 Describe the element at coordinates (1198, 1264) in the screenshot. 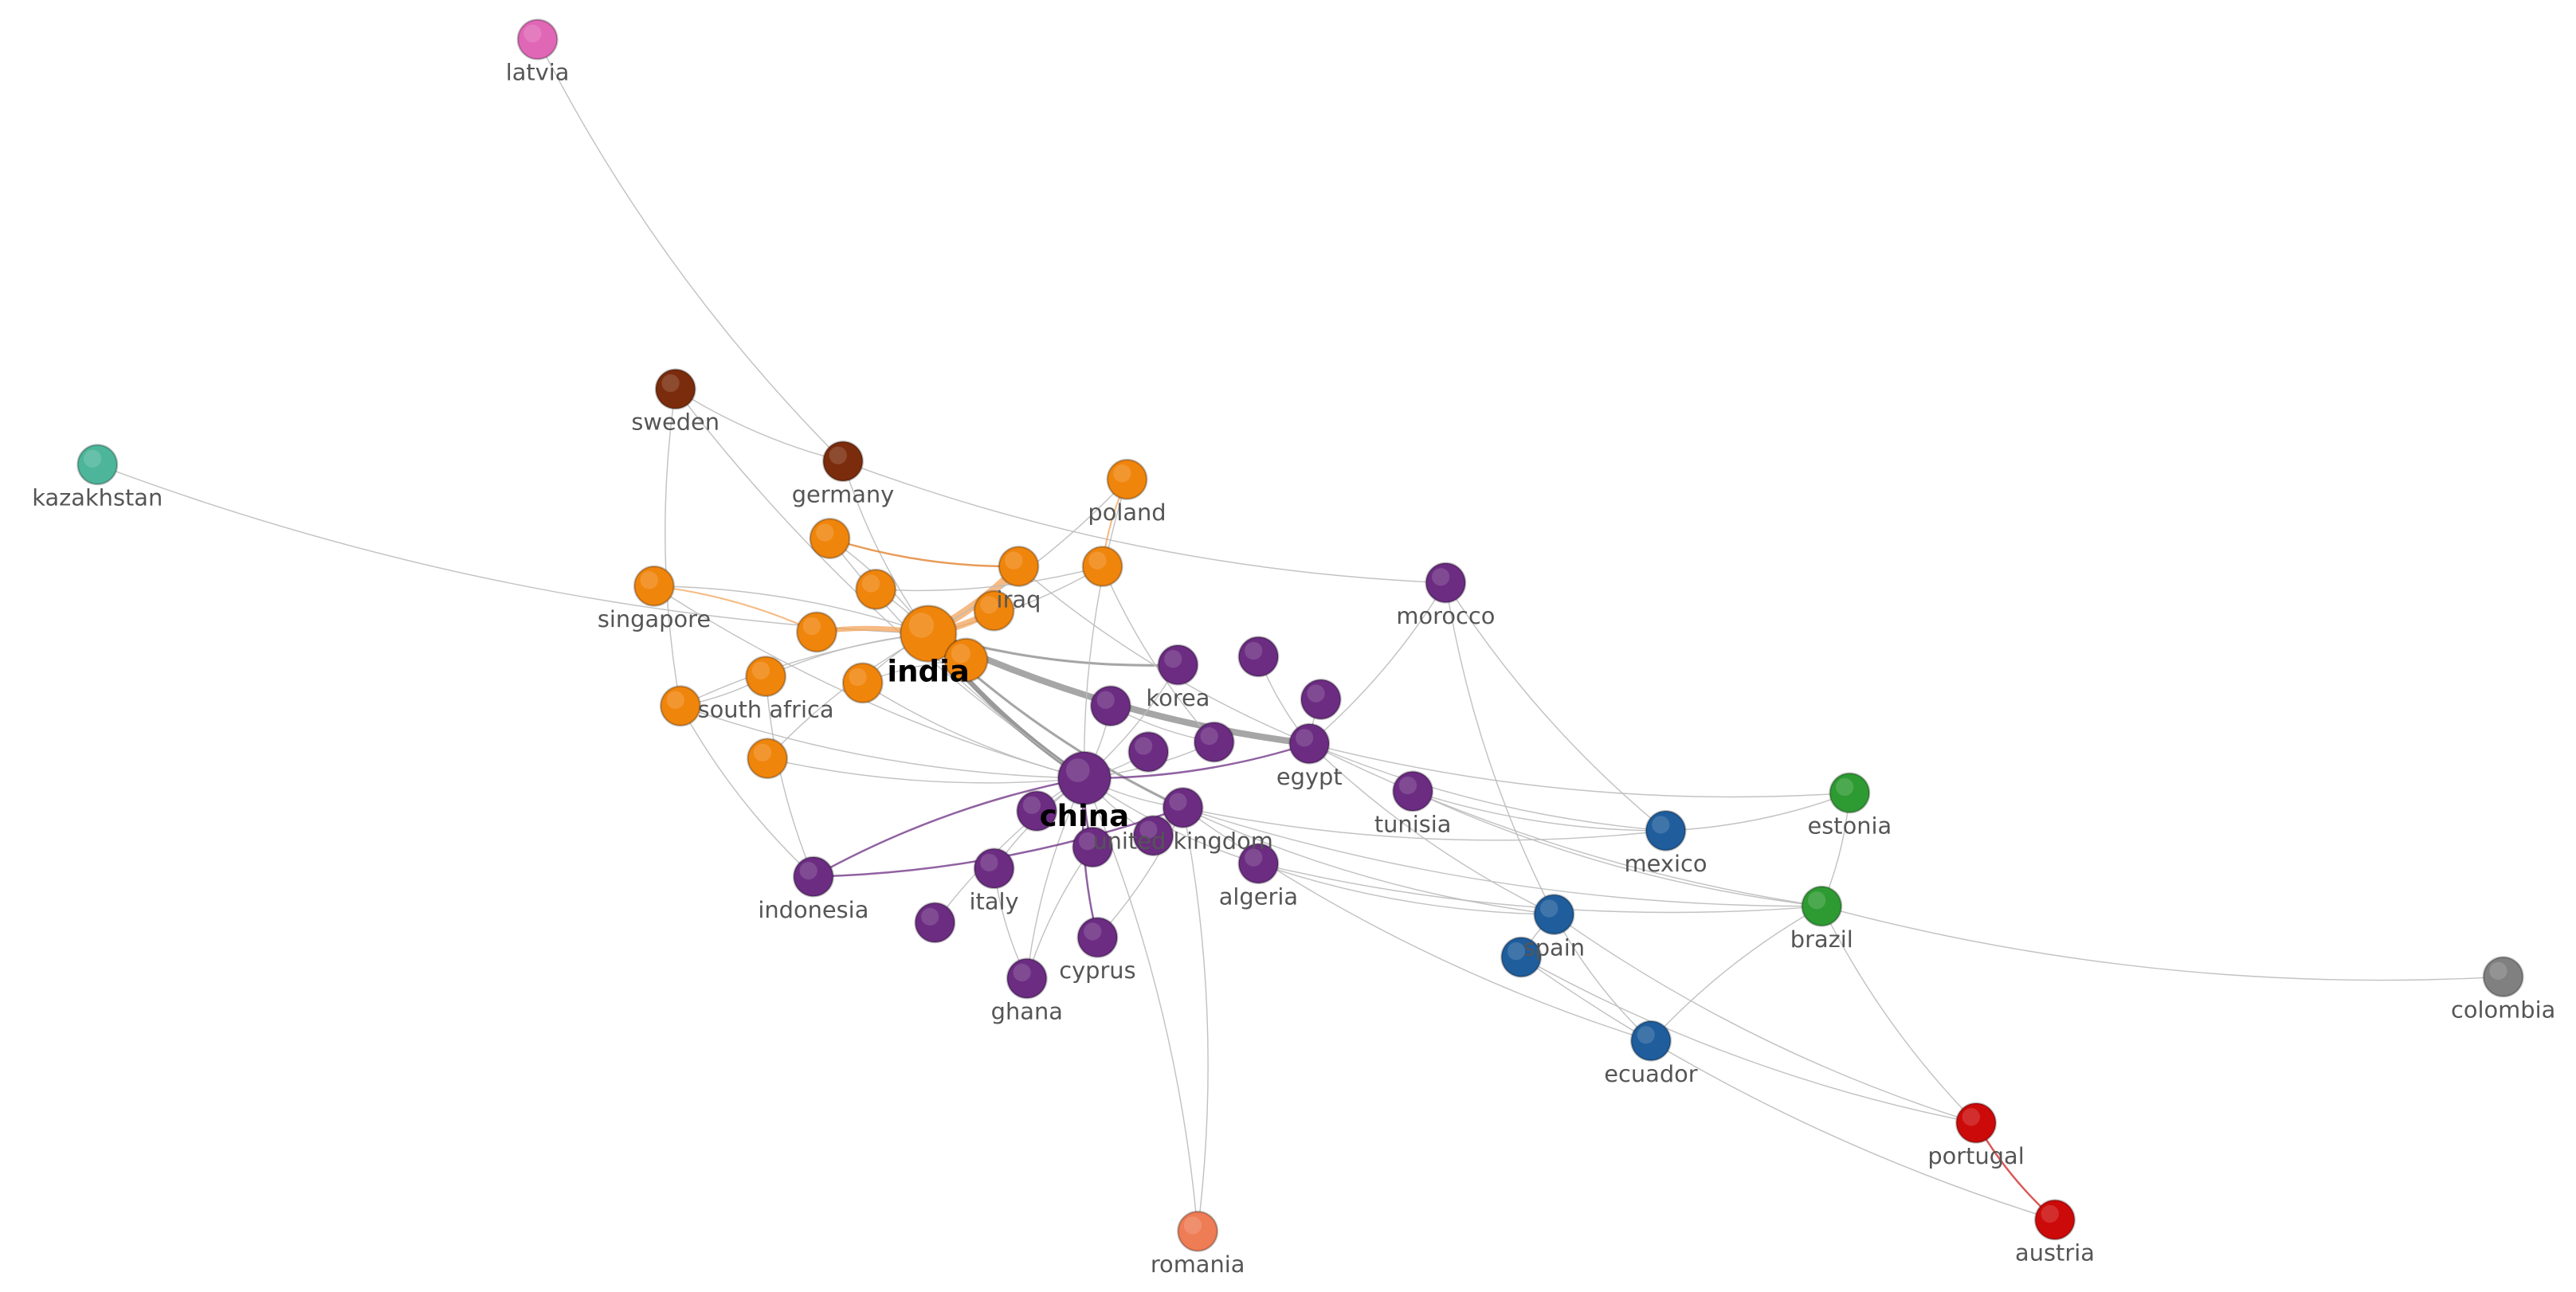

I see `node-label: romania` at that location.